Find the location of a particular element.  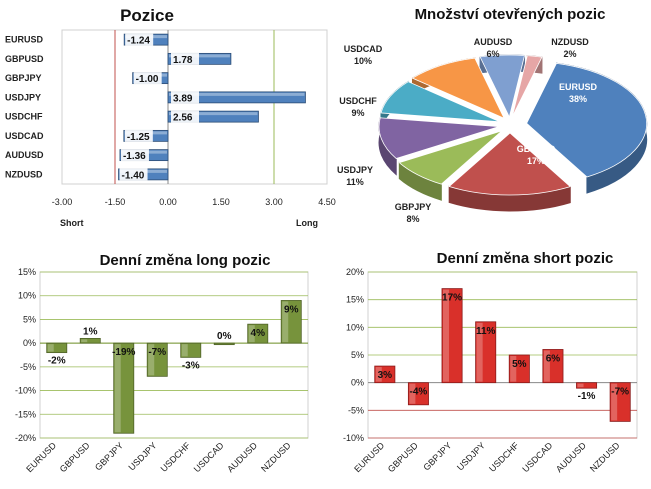

slice-name: GBPUSD is located at coordinates (536, 149).